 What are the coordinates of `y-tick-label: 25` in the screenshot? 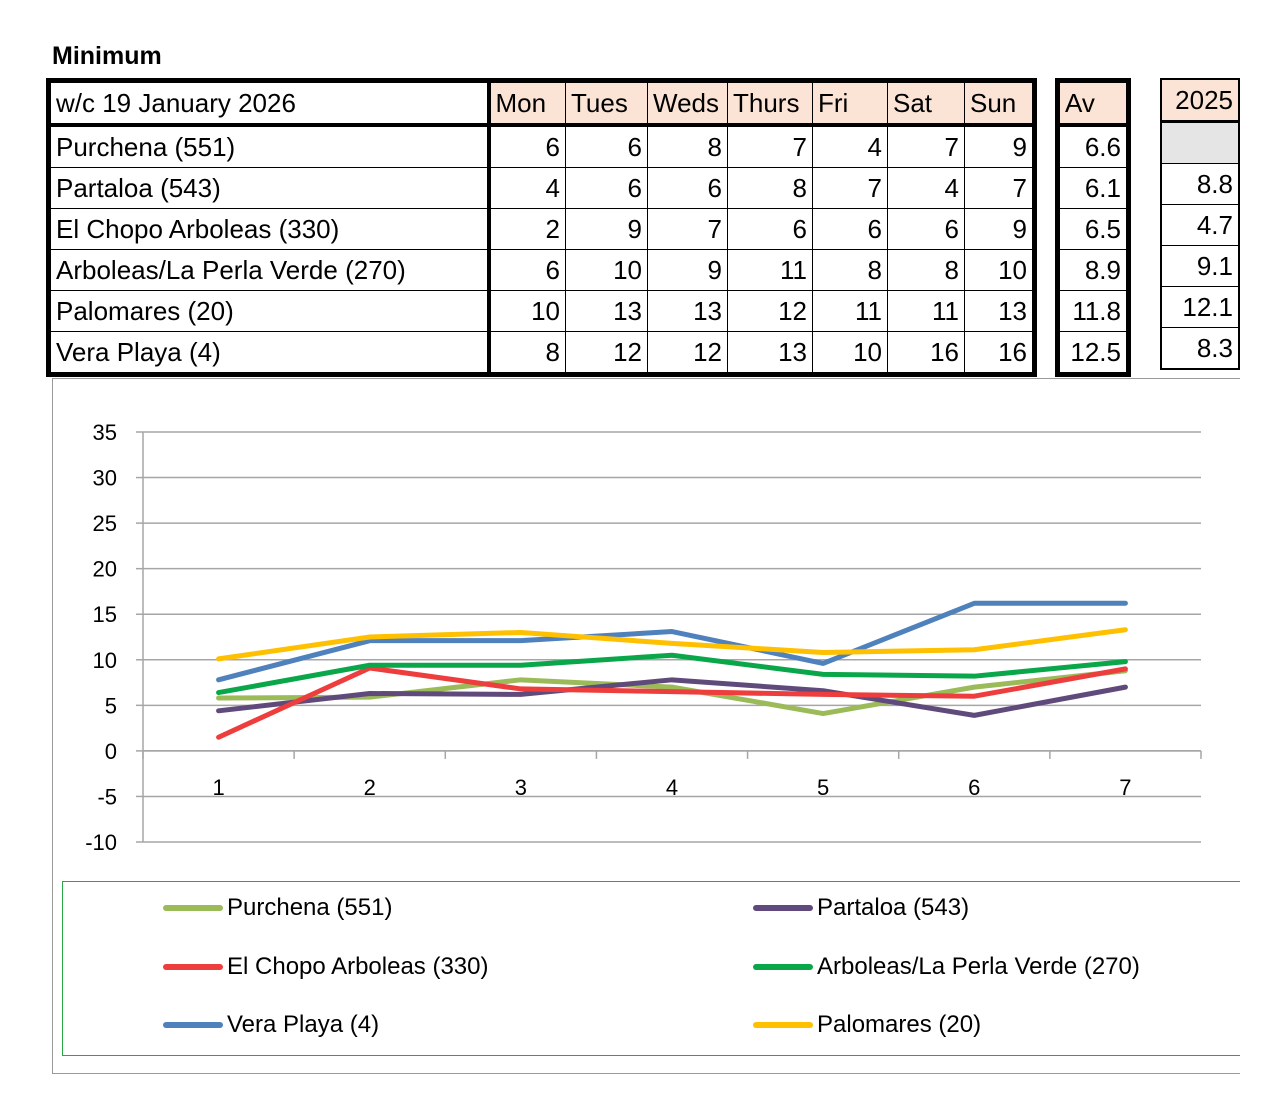 It's located at (105, 523).